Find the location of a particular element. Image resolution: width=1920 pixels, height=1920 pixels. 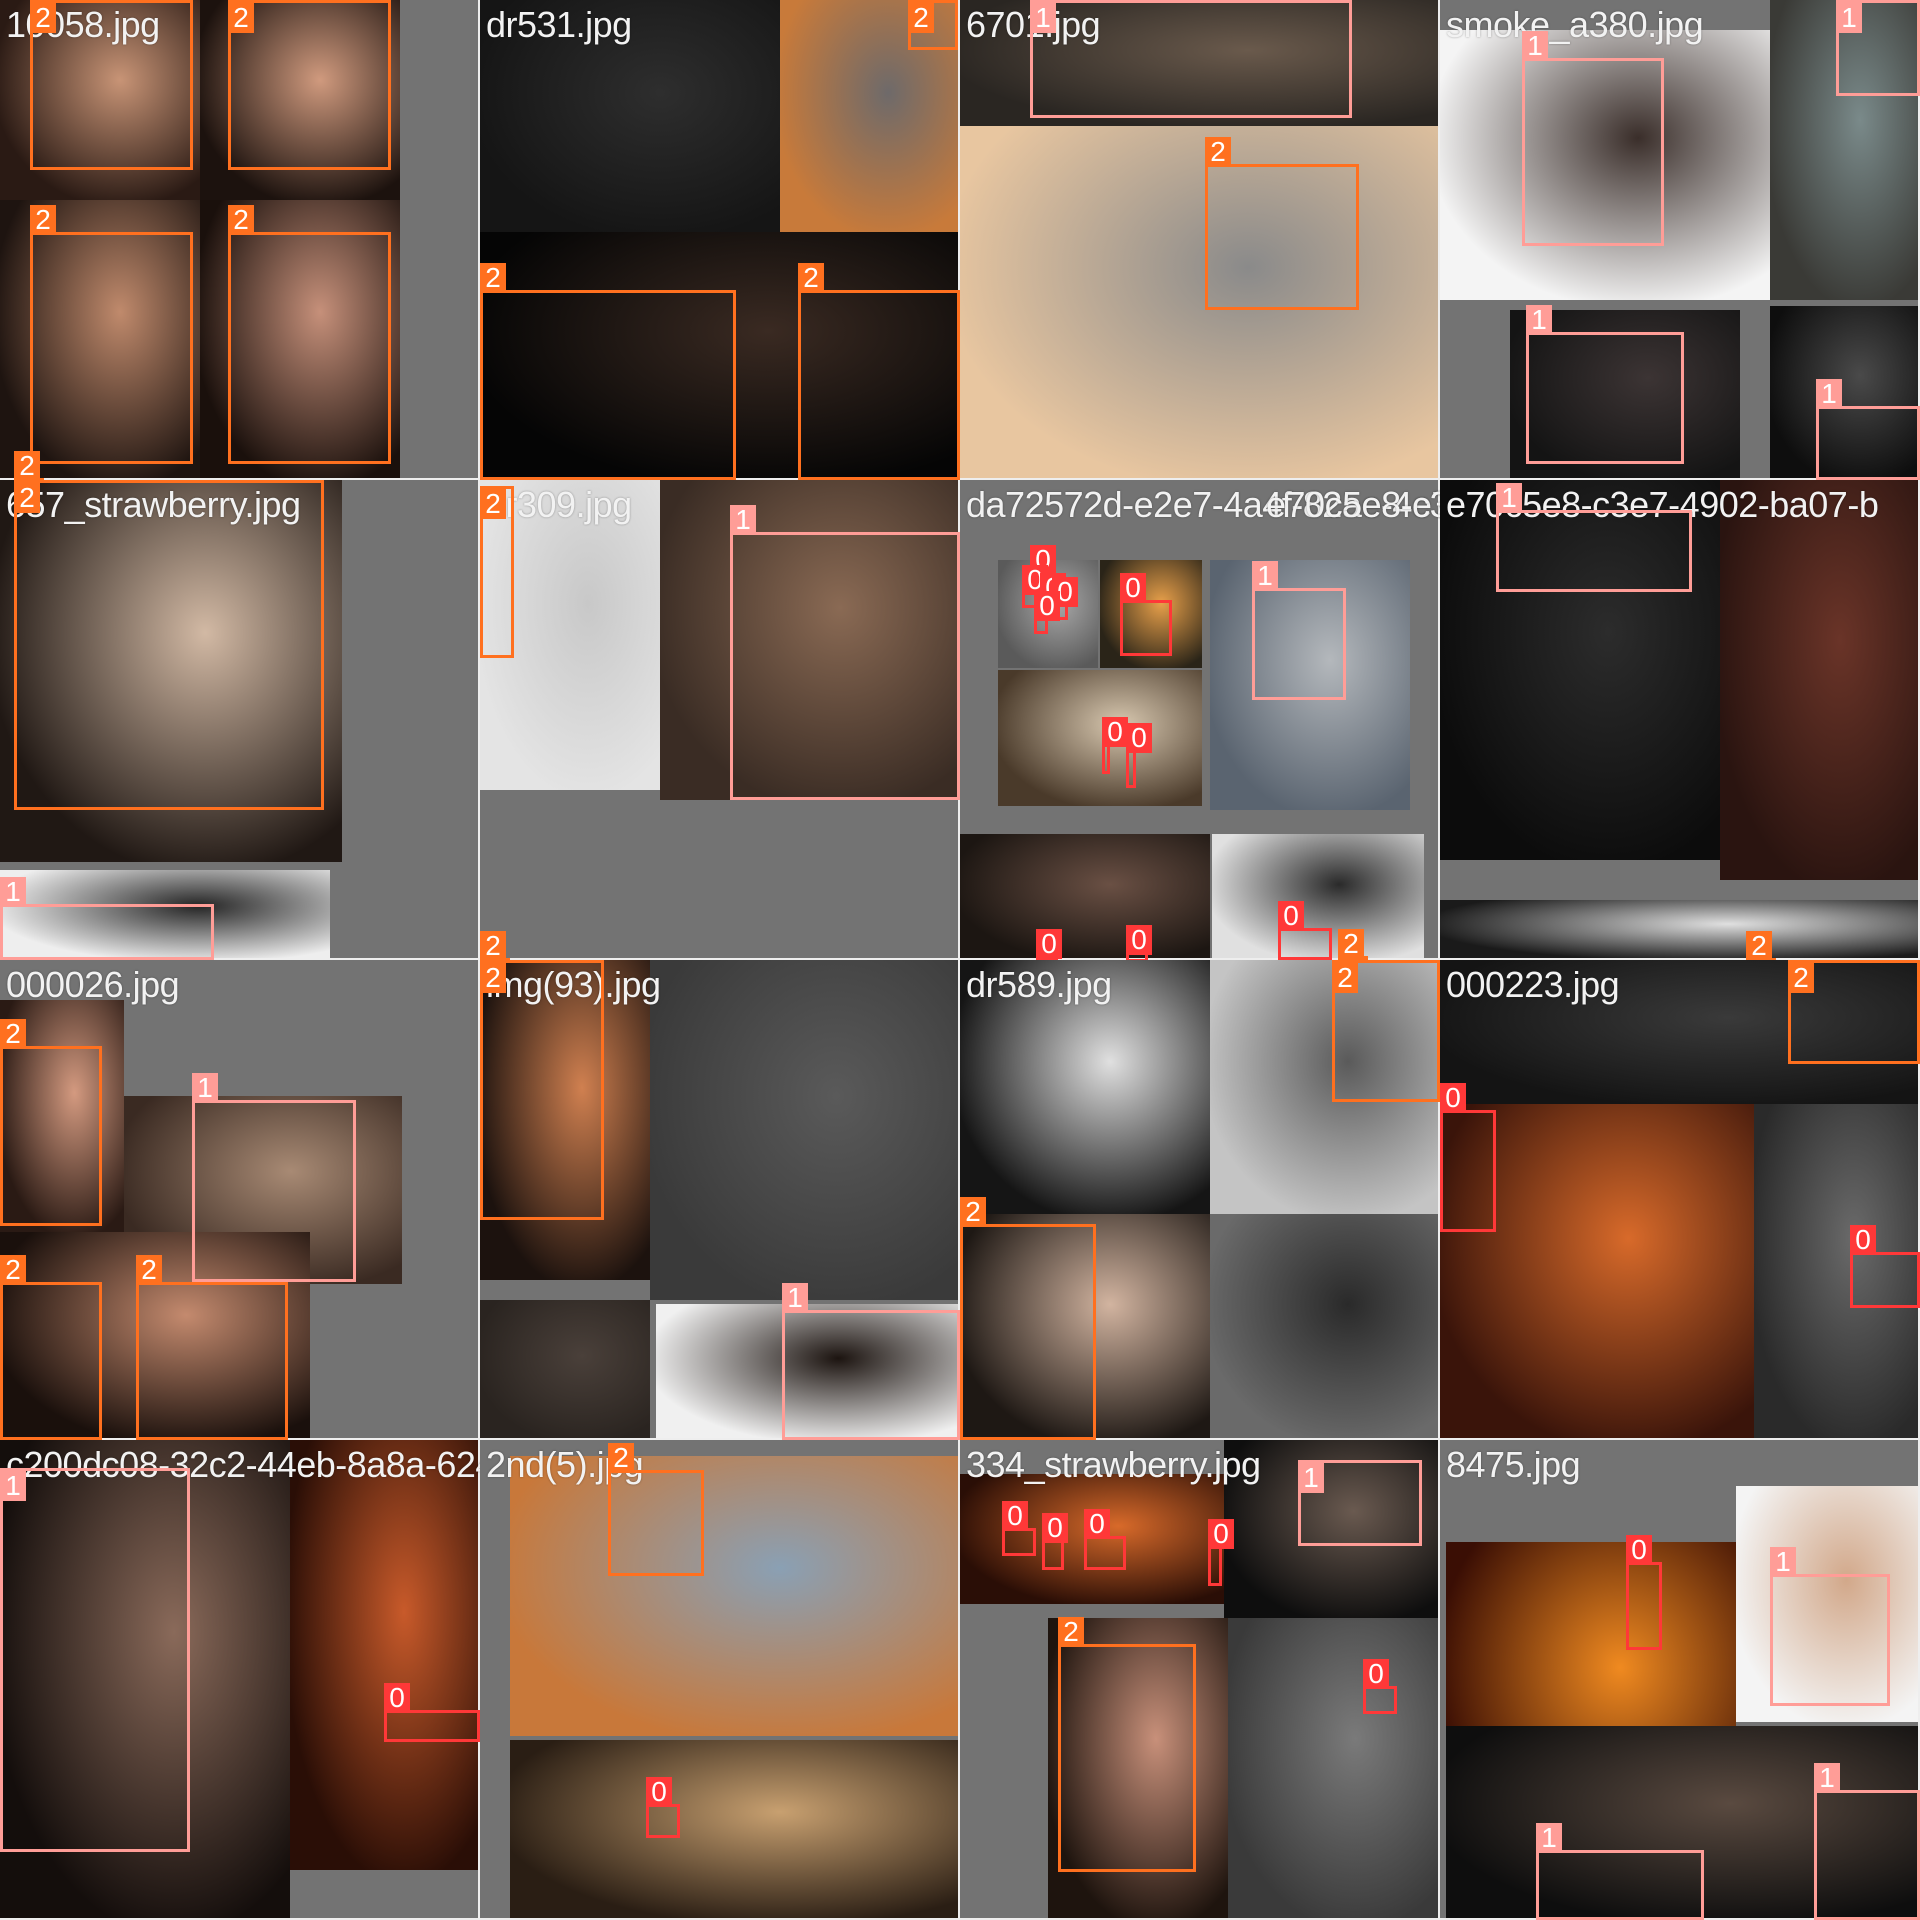

mosaic-tile: dr589.jpg 2 2 is located at coordinates (1200, 1200).